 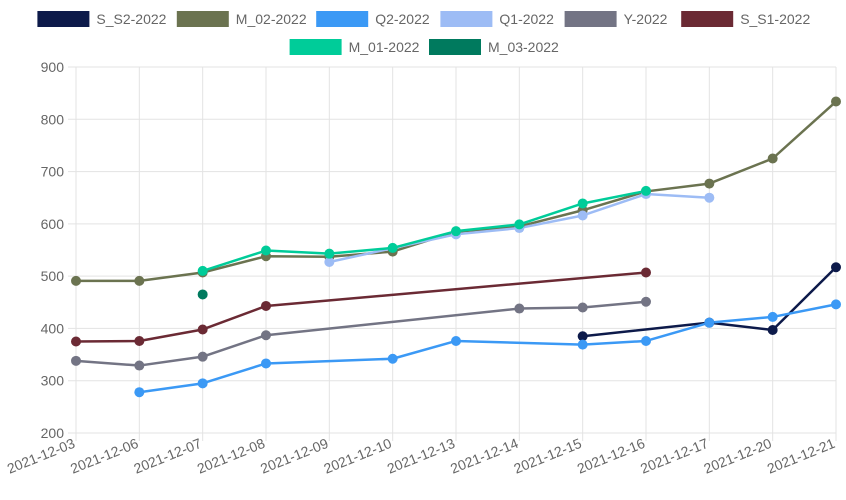 I want to click on data-point-M_03-2022, so click(x=202, y=294).